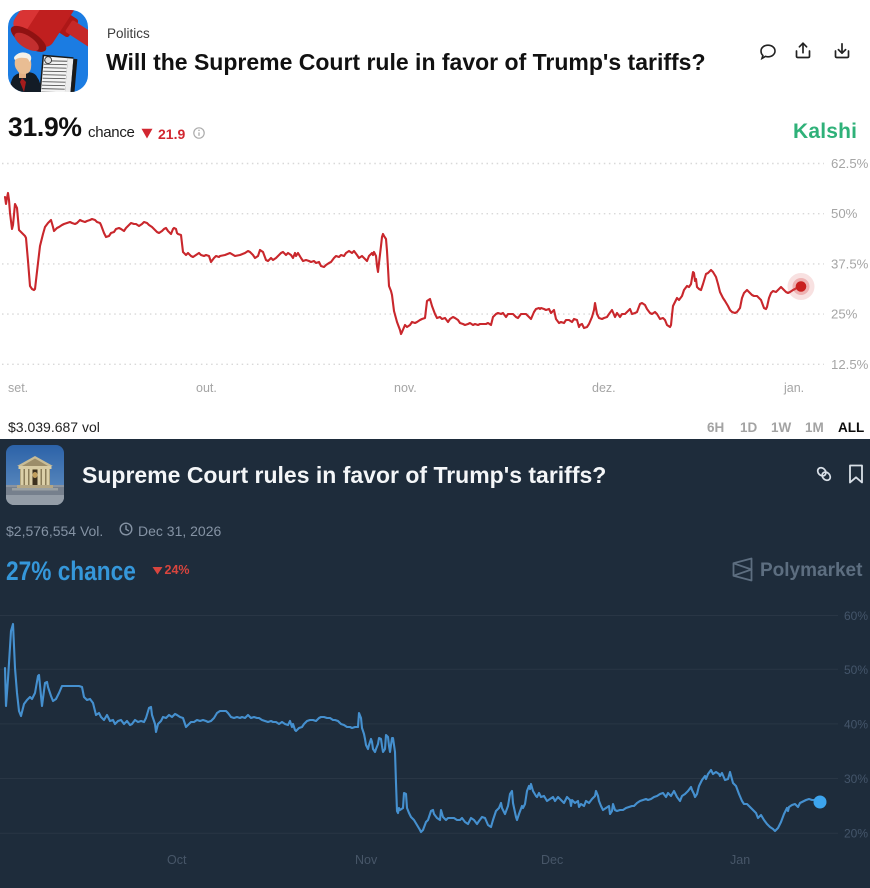 The height and width of the screenshot is (888, 870). What do you see at coordinates (850, 364) in the screenshot?
I see `svg-text: 12.5%` at bounding box center [850, 364].